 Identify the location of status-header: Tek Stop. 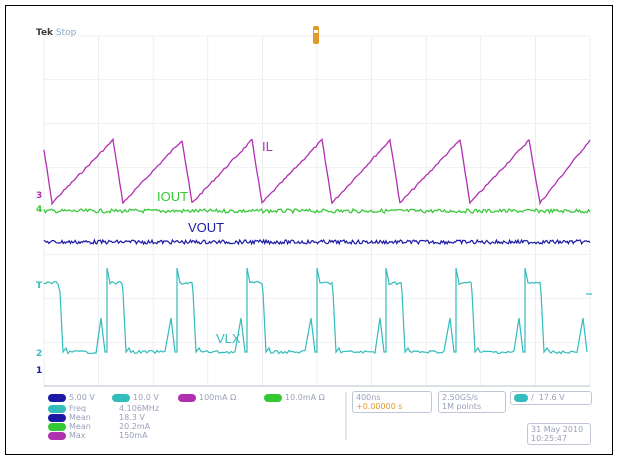
(56, 33).